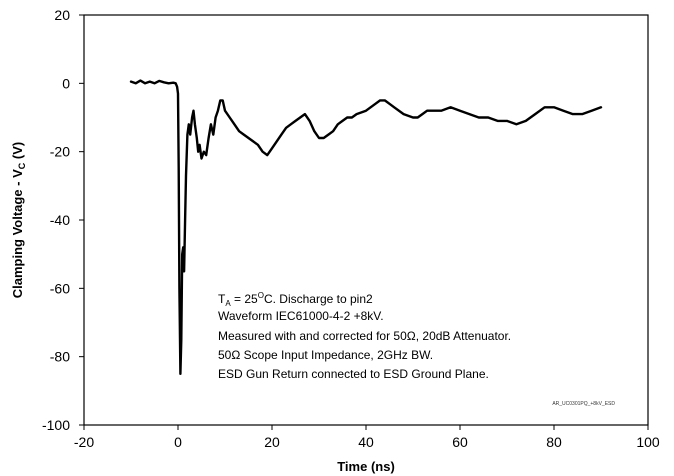  Describe the element at coordinates (583, 404) in the screenshot. I see `watermark-label: AR_UC0301PQ_+8kV_ESD` at that location.